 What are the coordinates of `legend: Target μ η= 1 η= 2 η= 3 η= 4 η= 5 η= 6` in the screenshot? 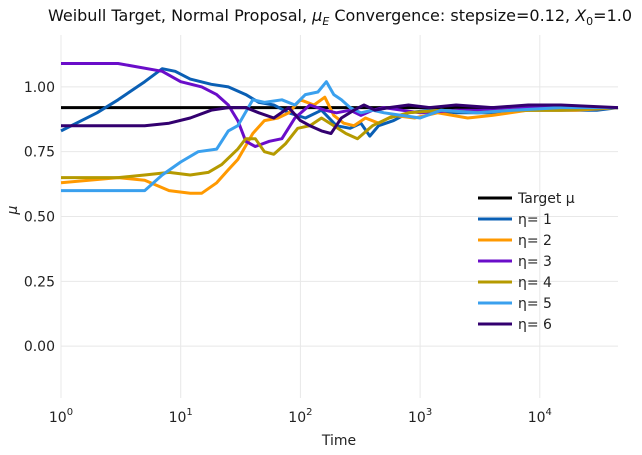 It's located at (526, 262).